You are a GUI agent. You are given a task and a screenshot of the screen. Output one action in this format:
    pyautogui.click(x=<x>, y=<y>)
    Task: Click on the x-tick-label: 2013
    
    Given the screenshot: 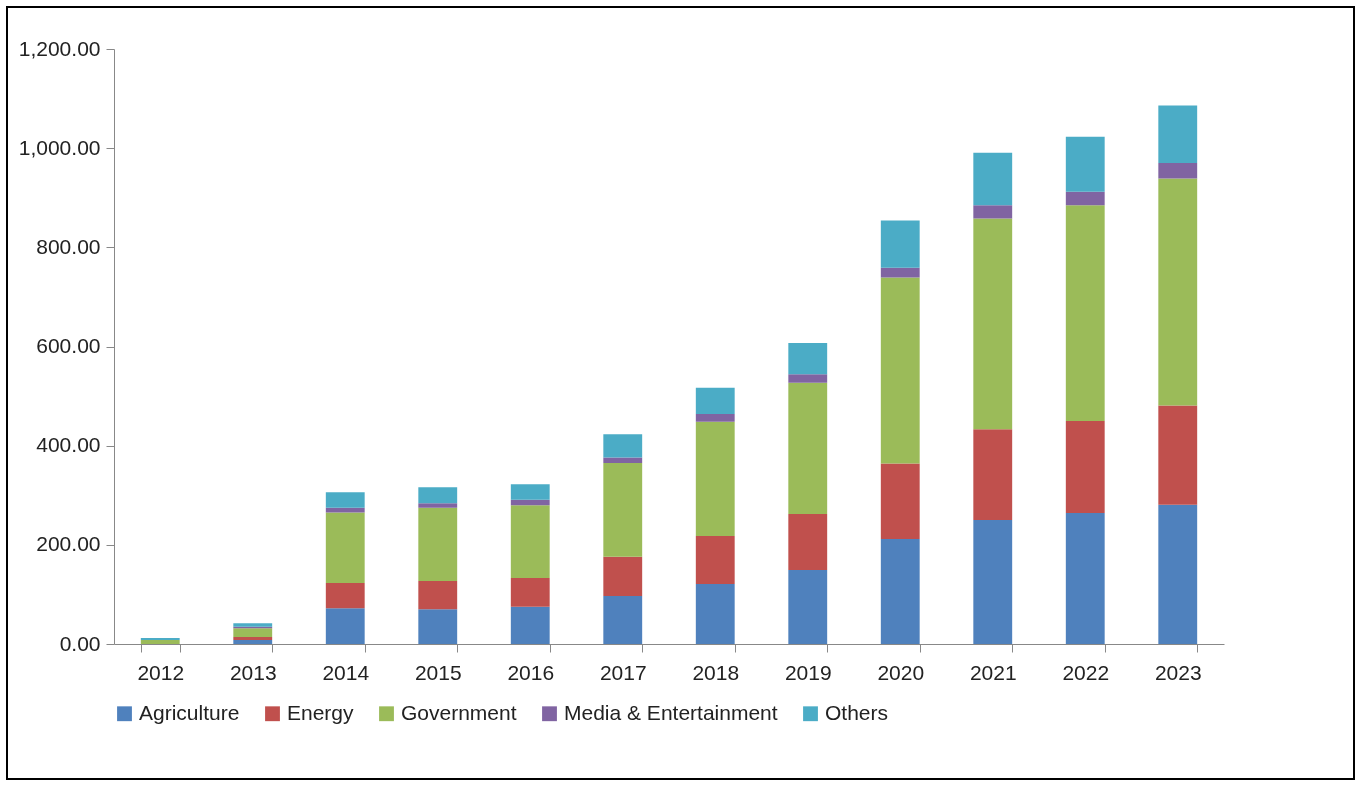 What is the action you would take?
    pyautogui.click(x=253, y=672)
    